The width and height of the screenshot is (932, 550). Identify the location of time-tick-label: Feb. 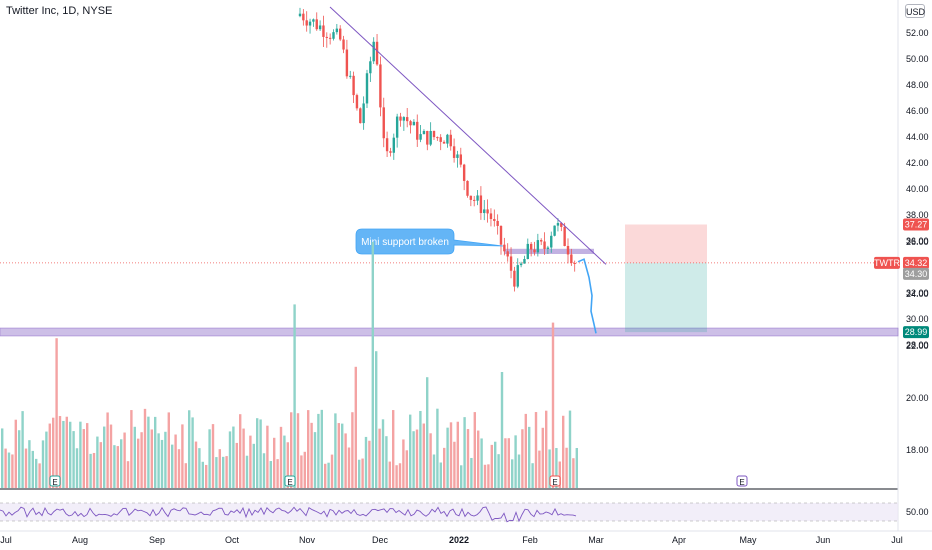
(530, 540).